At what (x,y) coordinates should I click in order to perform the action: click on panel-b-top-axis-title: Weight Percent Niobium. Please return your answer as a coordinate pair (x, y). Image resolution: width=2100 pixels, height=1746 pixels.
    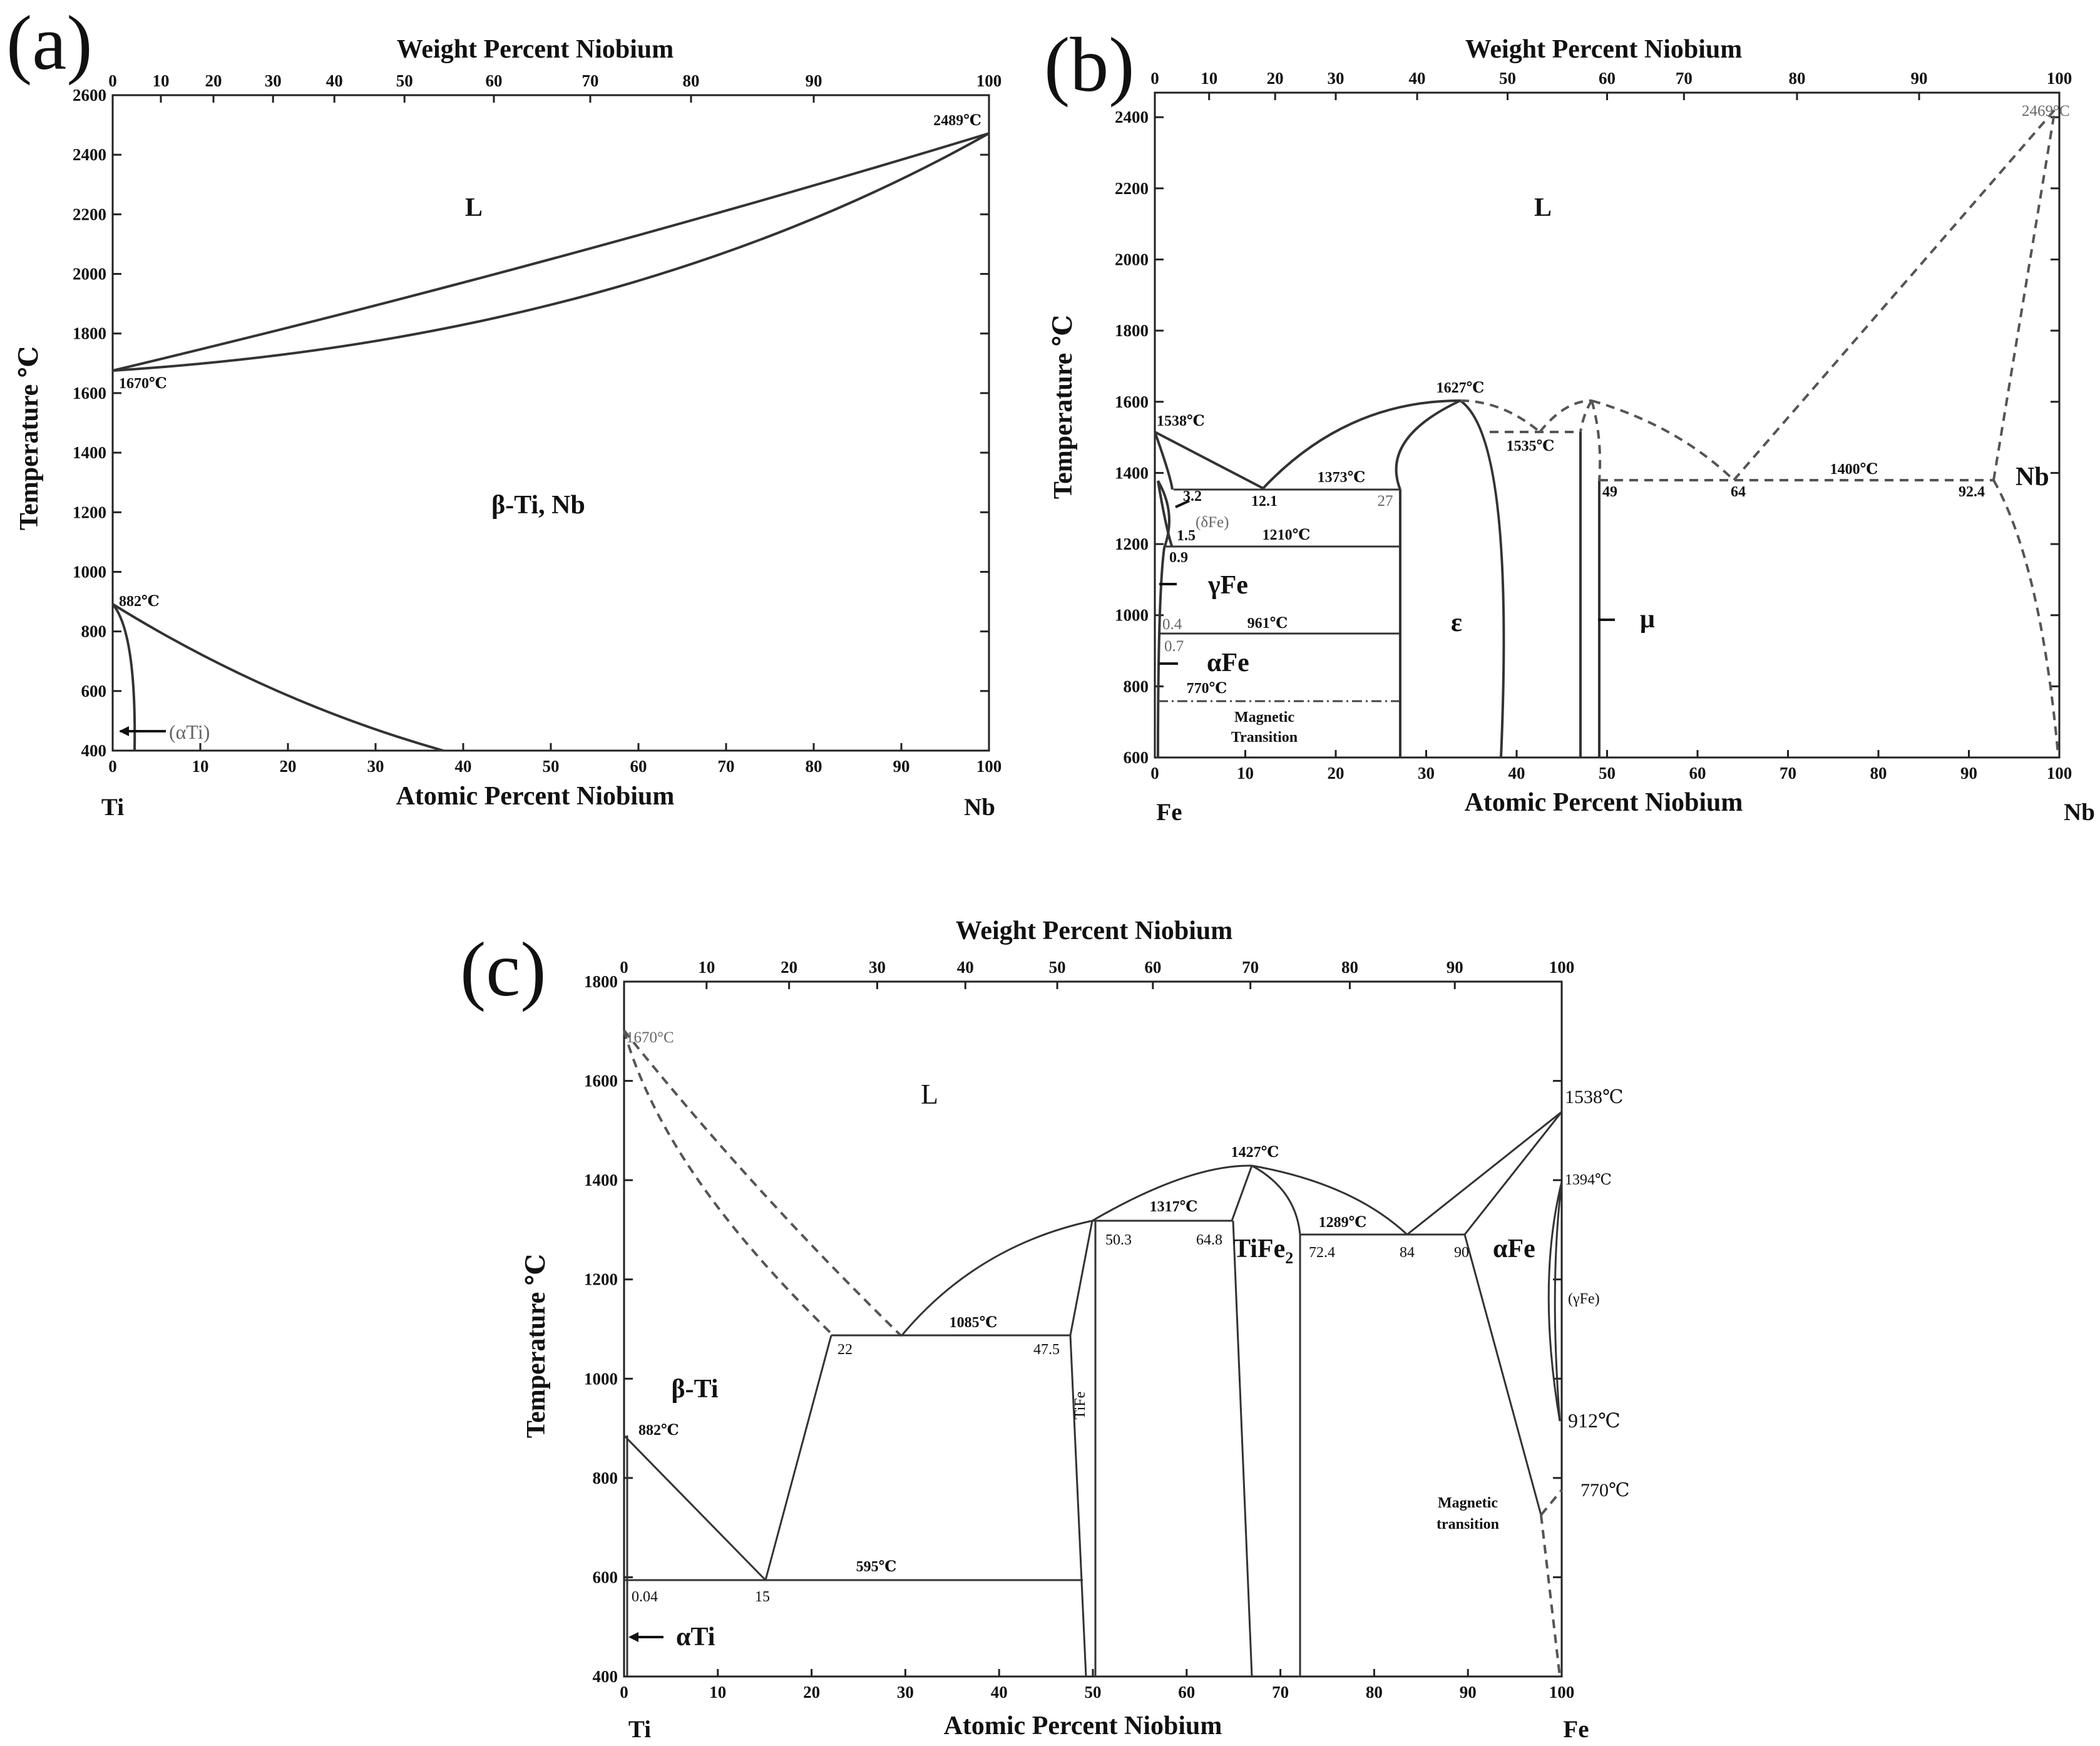
    Looking at the image, I should click on (1604, 50).